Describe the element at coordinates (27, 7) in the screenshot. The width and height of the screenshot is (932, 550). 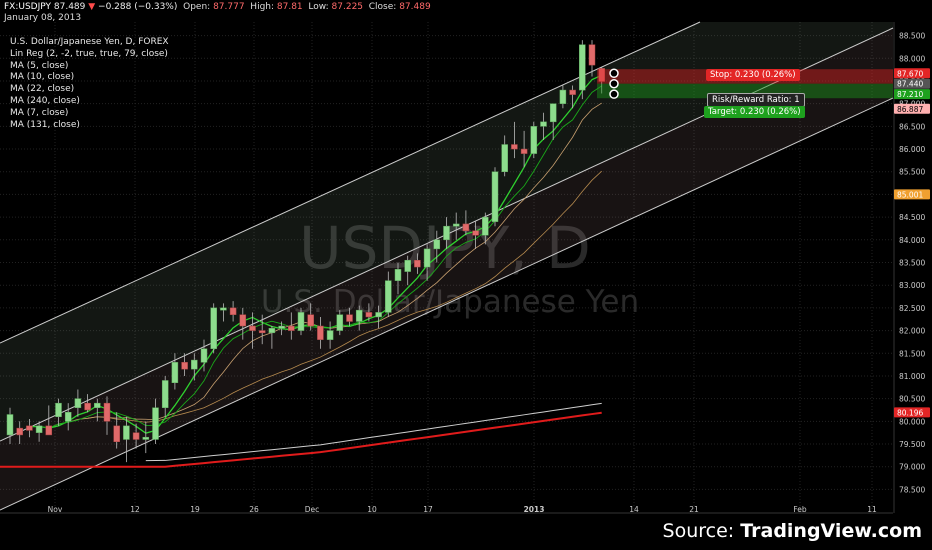
I see `symbol-name: FX:USDJPY` at that location.